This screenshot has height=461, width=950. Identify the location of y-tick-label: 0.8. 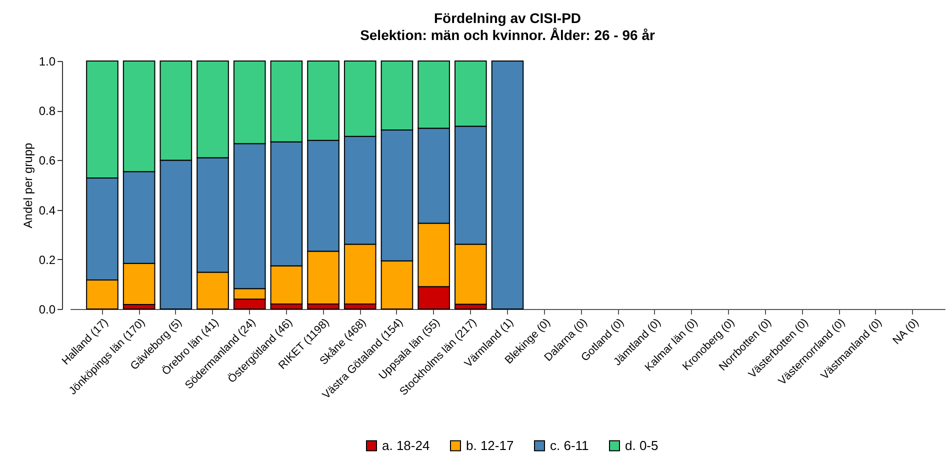
(47, 111).